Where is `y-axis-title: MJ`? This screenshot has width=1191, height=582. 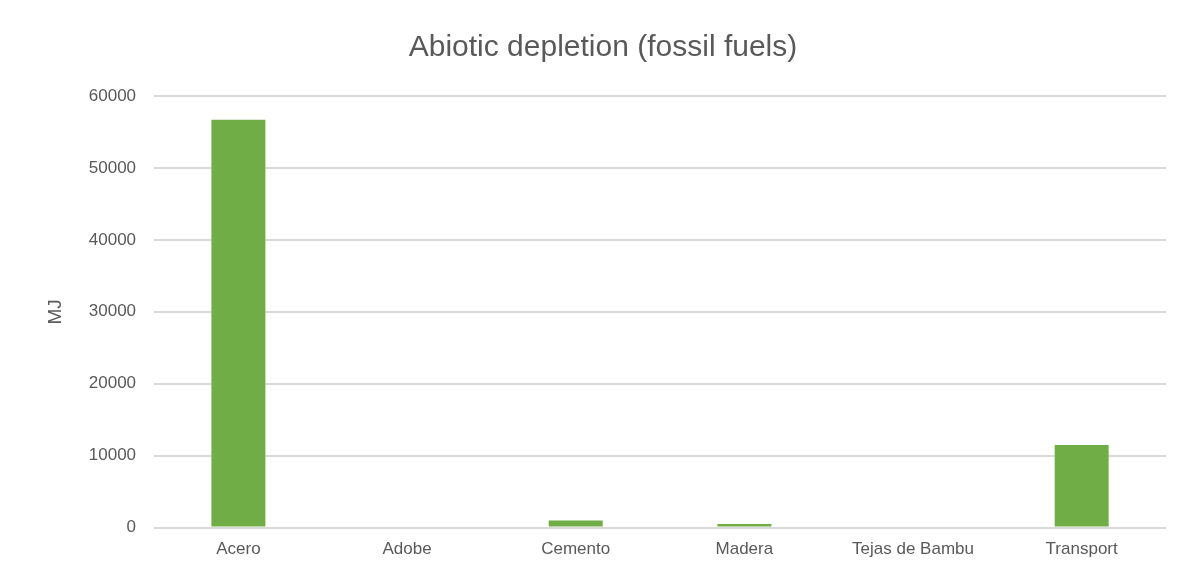 y-axis-title: MJ is located at coordinates (54, 312).